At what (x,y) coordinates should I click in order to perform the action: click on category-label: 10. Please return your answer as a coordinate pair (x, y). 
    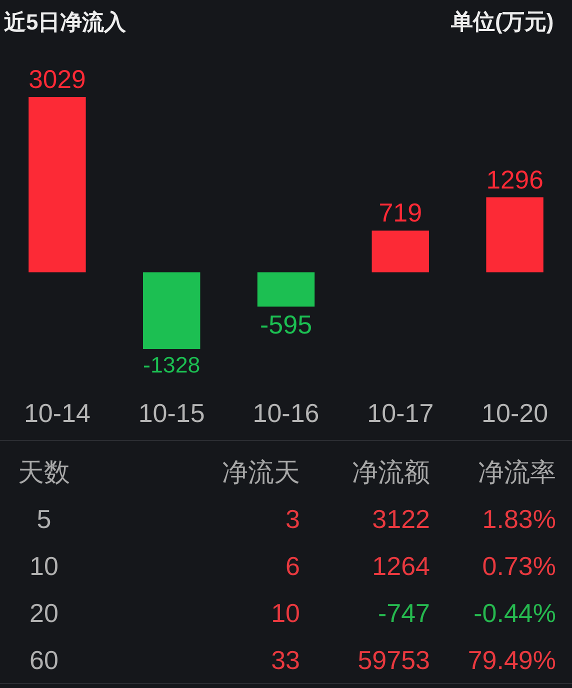
    Looking at the image, I should click on (44, 566).